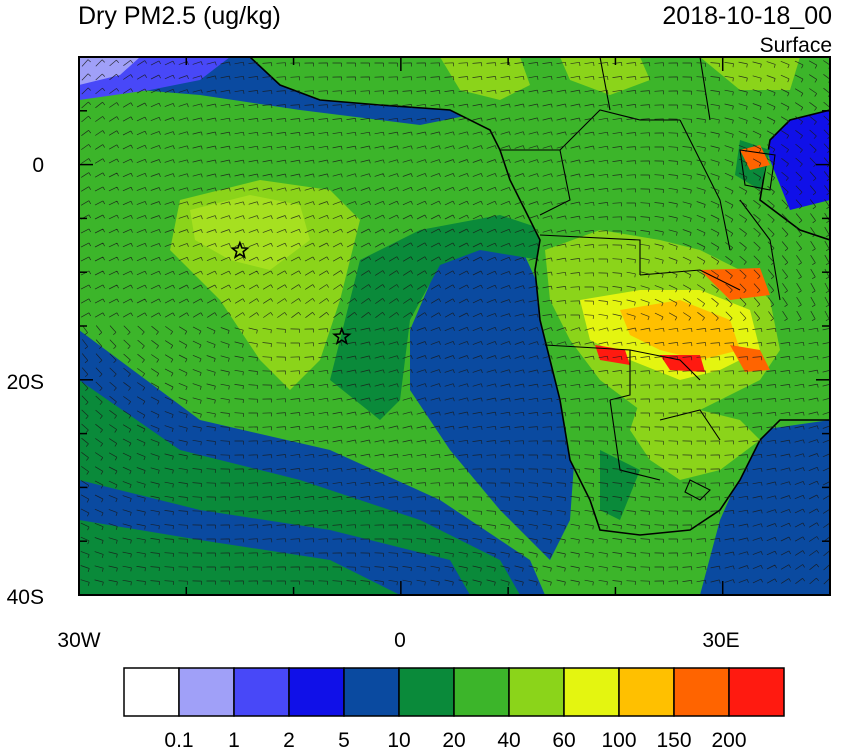 This screenshot has height=750, width=850. Describe the element at coordinates (178, 739) in the screenshot. I see `colorbar-label: 0.1` at that location.